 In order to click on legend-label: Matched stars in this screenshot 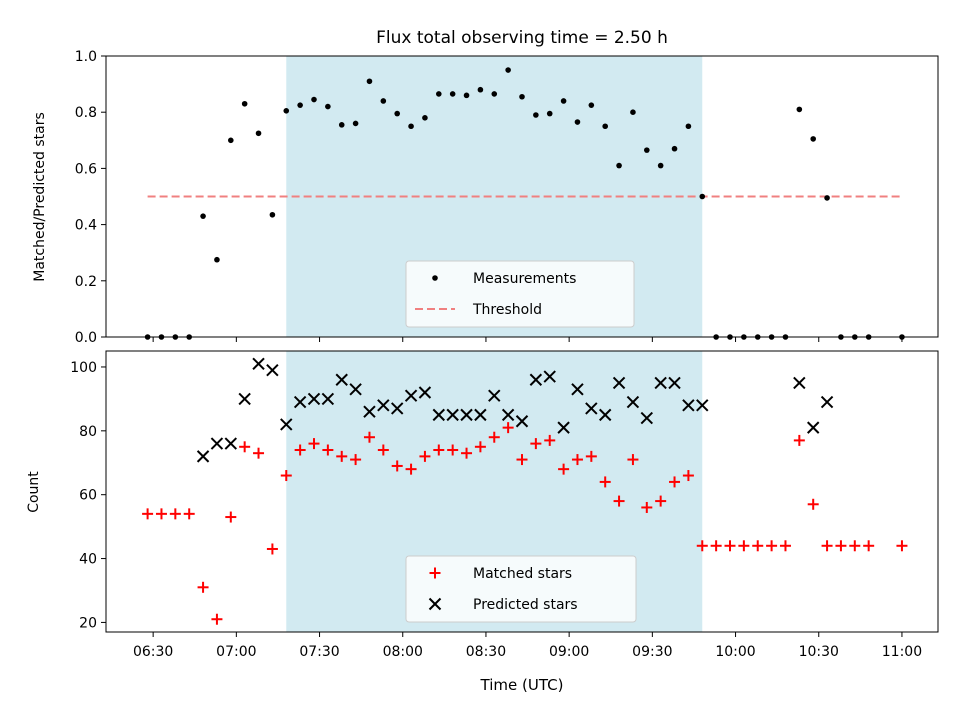, I will do `click(522, 574)`.